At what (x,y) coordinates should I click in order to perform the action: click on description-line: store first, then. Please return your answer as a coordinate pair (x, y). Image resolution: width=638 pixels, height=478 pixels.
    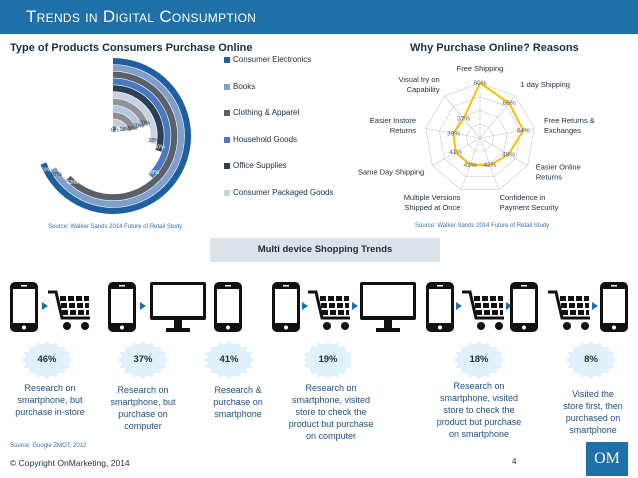
    Looking at the image, I should click on (593, 406).